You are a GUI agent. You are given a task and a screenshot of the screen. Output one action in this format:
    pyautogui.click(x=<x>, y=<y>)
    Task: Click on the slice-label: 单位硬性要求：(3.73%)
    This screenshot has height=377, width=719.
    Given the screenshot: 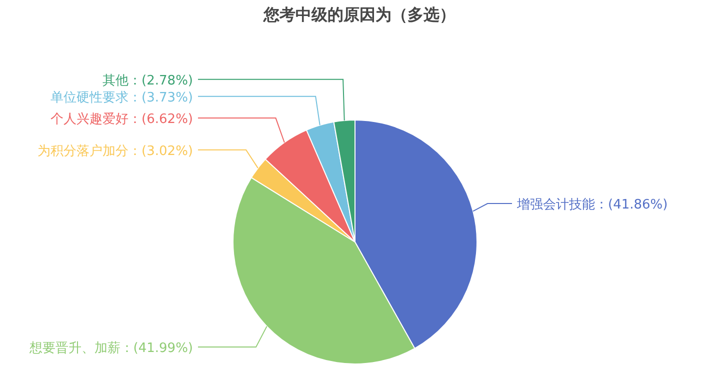 What is the action you would take?
    pyautogui.click(x=121, y=98)
    